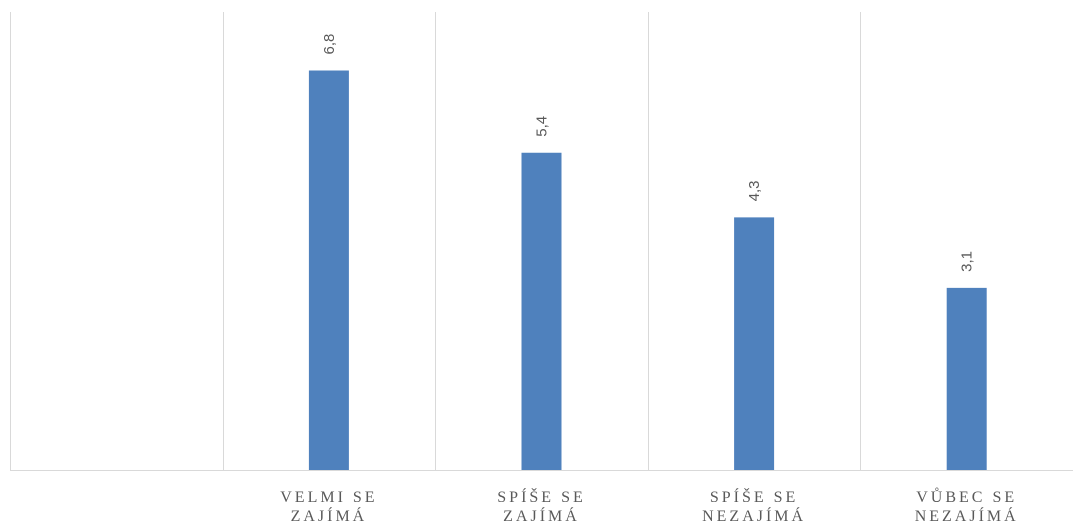 The image size is (1073, 529). What do you see at coordinates (967, 261) in the screenshot?
I see `data-label: 3,1` at bounding box center [967, 261].